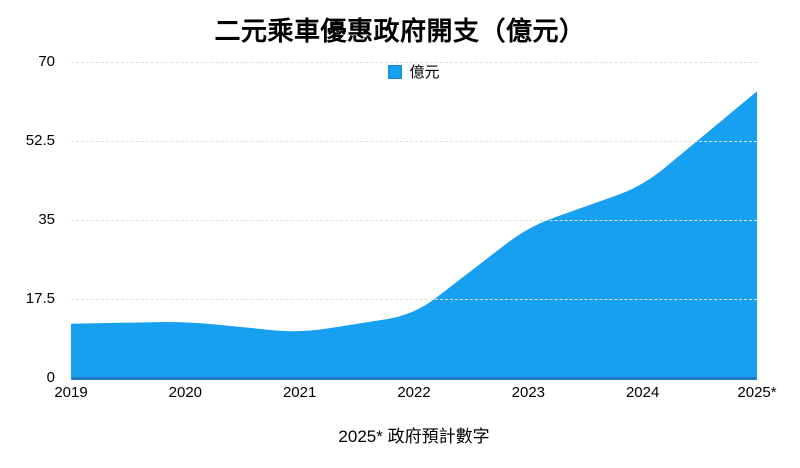 This screenshot has width=800, height=468. I want to click on y-axis-label: 17.5, so click(40, 298).